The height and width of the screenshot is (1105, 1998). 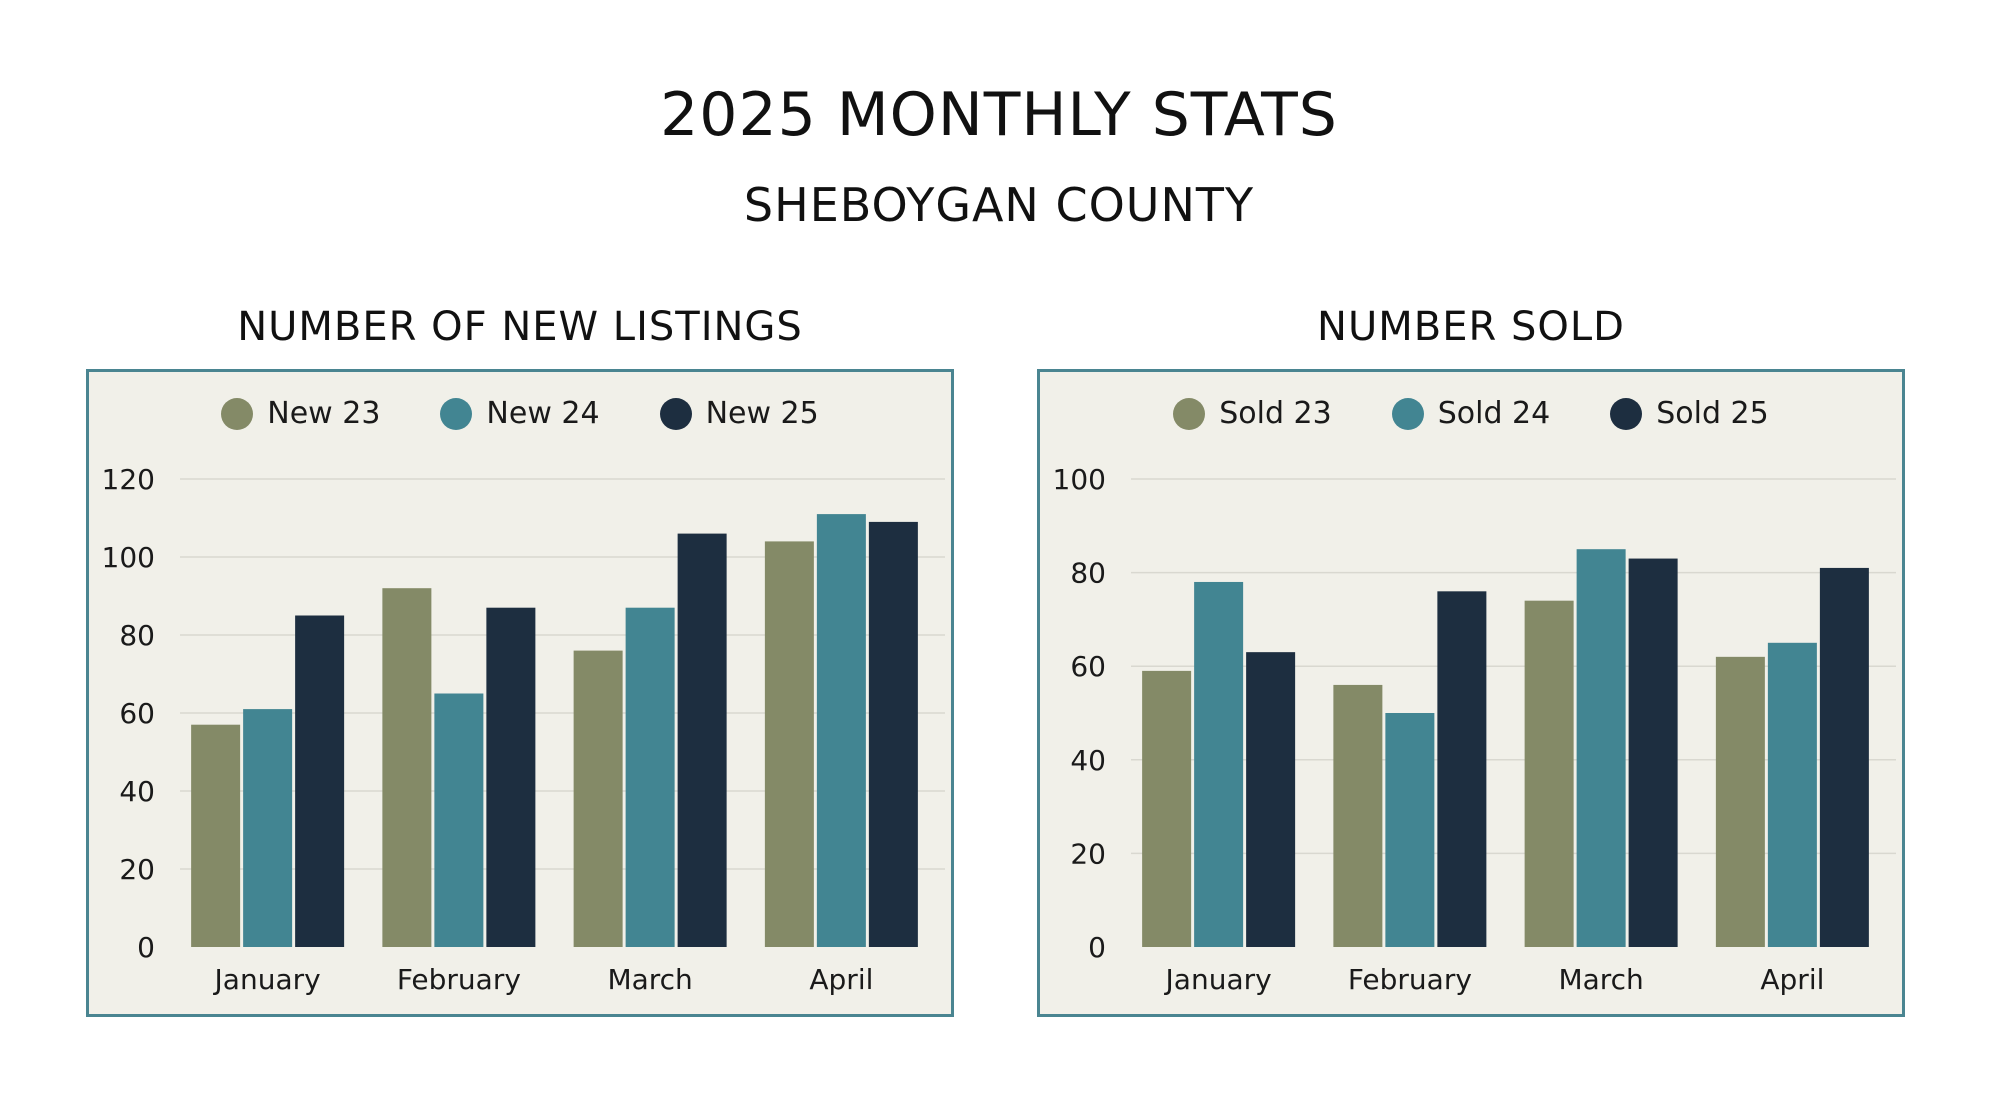 What do you see at coordinates (520, 327) in the screenshot?
I see `new-listings-chart-title: NUMBER OF NEW LISTINGS` at bounding box center [520, 327].